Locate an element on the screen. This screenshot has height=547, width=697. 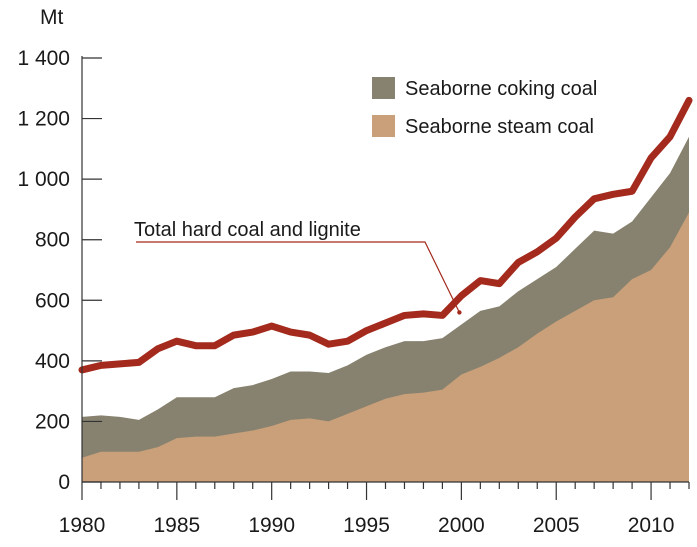
x-tick-label: 2010 is located at coordinates (651, 525).